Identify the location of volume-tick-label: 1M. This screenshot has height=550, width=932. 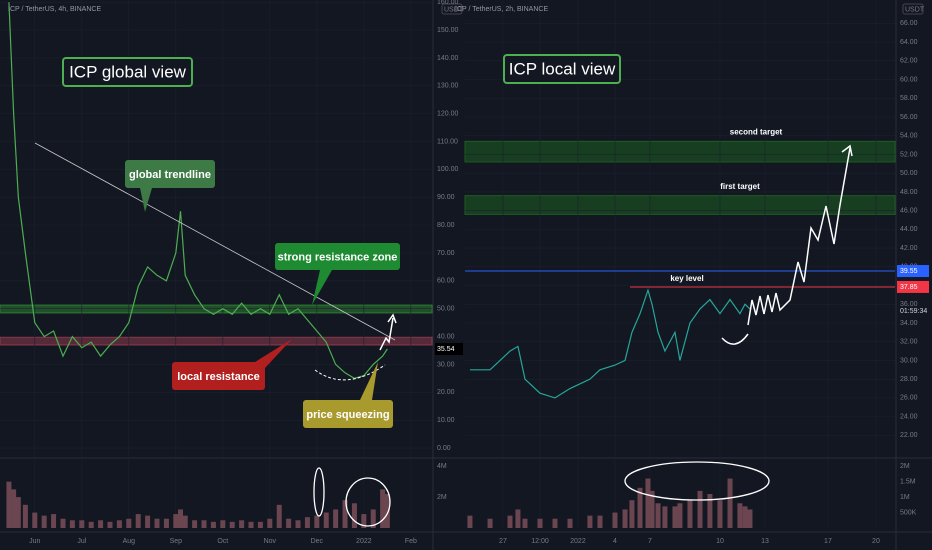
(905, 497).